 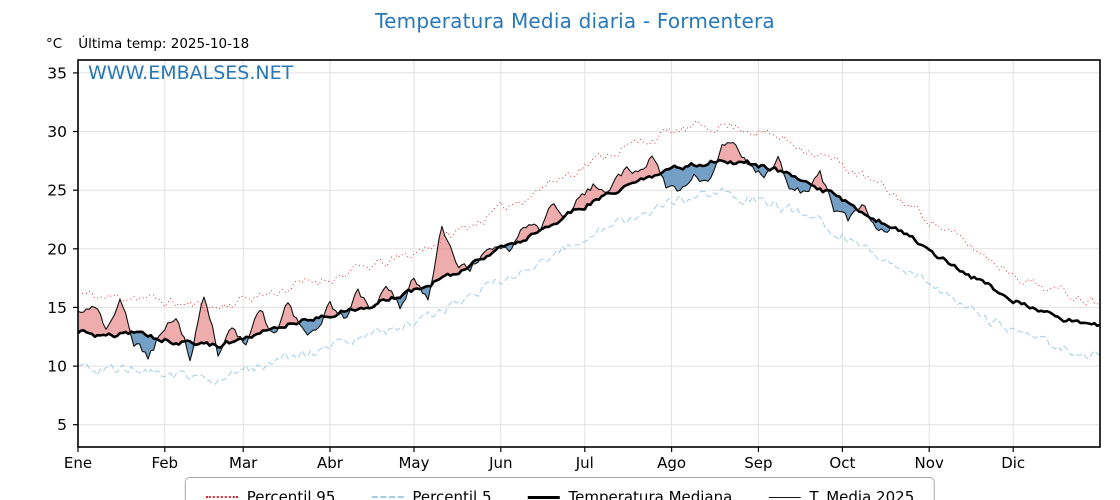 I want to click on legend-label-t-media-2025: T. Media 2025, so click(x=862, y=494).